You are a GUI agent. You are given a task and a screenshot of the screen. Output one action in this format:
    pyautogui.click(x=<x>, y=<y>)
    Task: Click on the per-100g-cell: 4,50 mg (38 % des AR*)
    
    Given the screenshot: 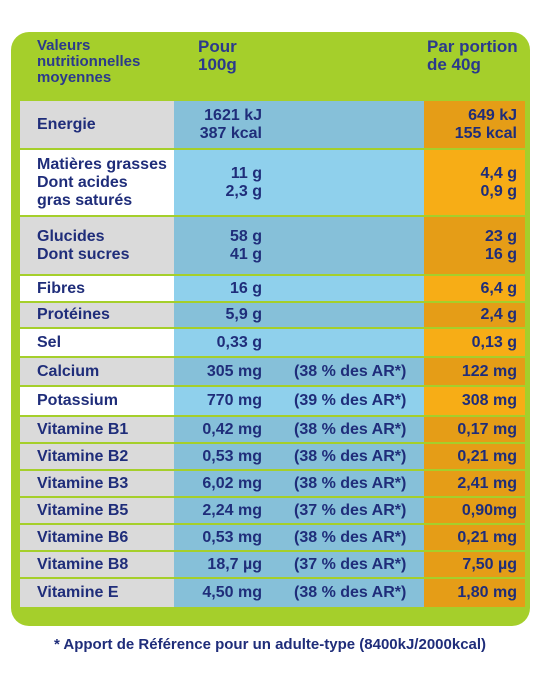 What is the action you would take?
    pyautogui.click(x=299, y=593)
    